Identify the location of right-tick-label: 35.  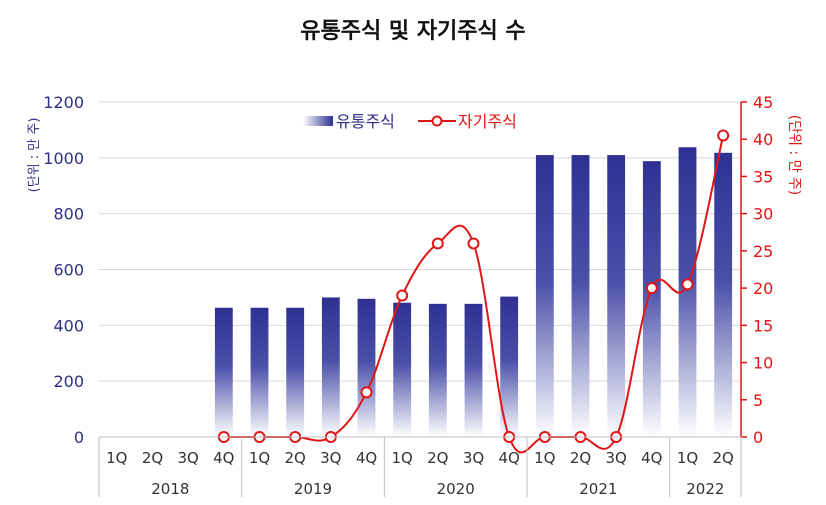
(763, 176).